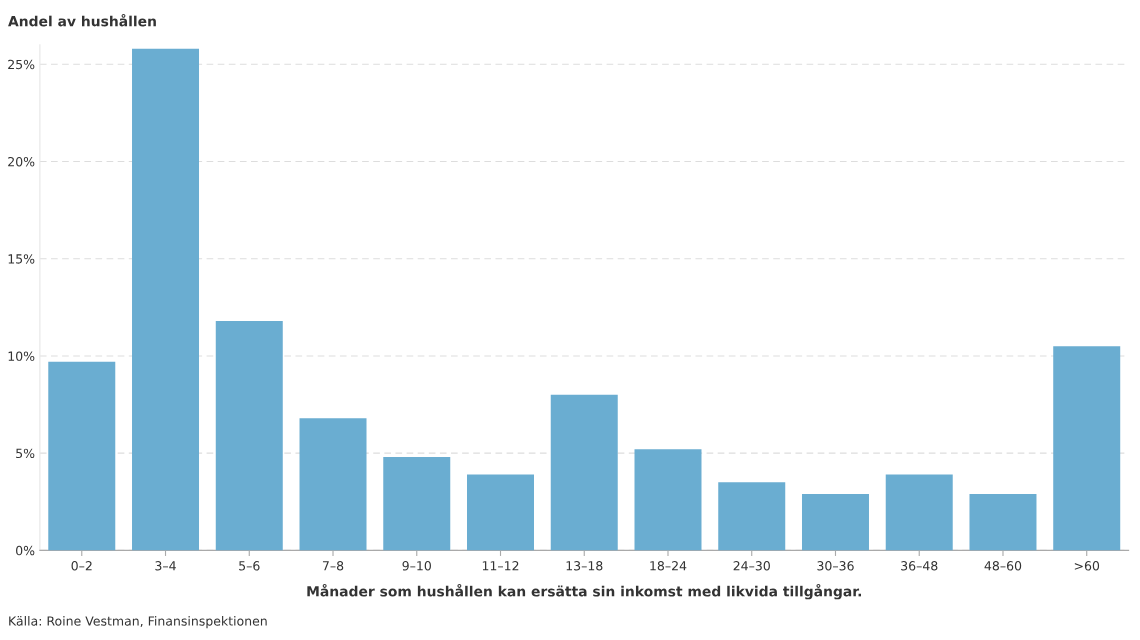 Image resolution: width=1140 pixels, height=640 pixels. What do you see at coordinates (584, 592) in the screenshot?
I see `x-axis-title: Månader som hushållen kan ersätta sin inkomst med likvida tillgångar.` at bounding box center [584, 592].